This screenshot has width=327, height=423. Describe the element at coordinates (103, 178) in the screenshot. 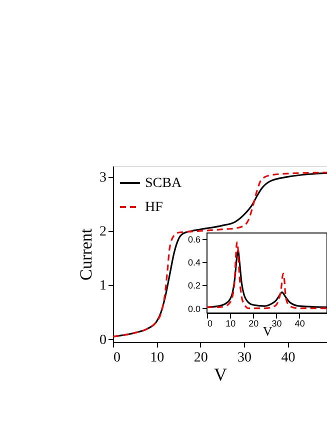

I see `y-tick-label: 3` at that location.